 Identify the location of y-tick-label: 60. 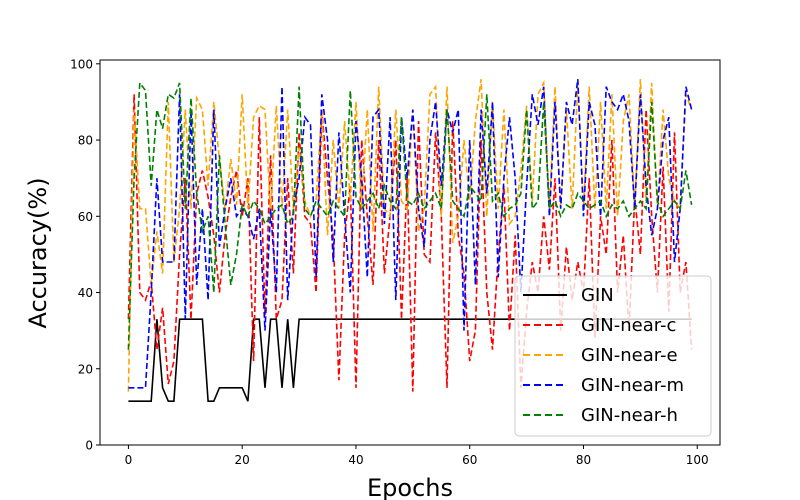
(85, 217).